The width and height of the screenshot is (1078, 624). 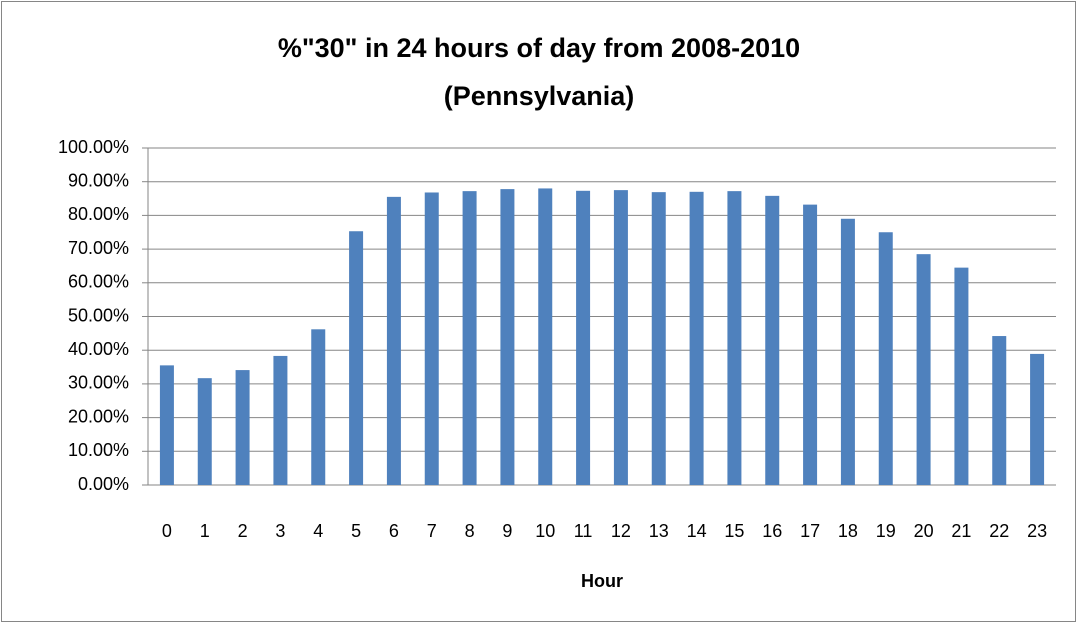 I want to click on x-tick-label: 6, so click(x=394, y=531).